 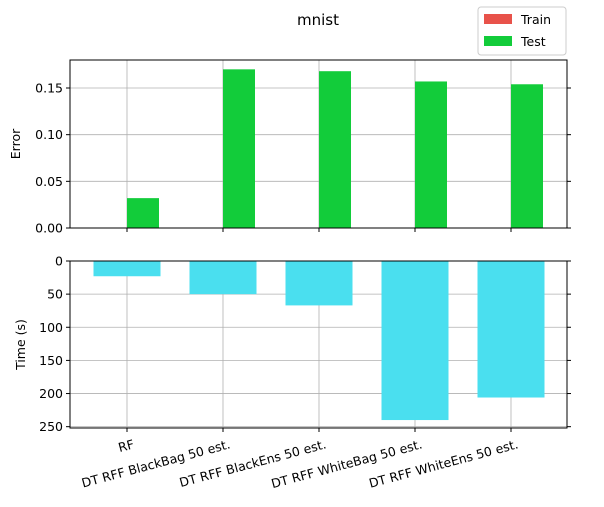 I want to click on error-bar-test-dt-rff-blackbag-50-est, so click(x=239, y=148).